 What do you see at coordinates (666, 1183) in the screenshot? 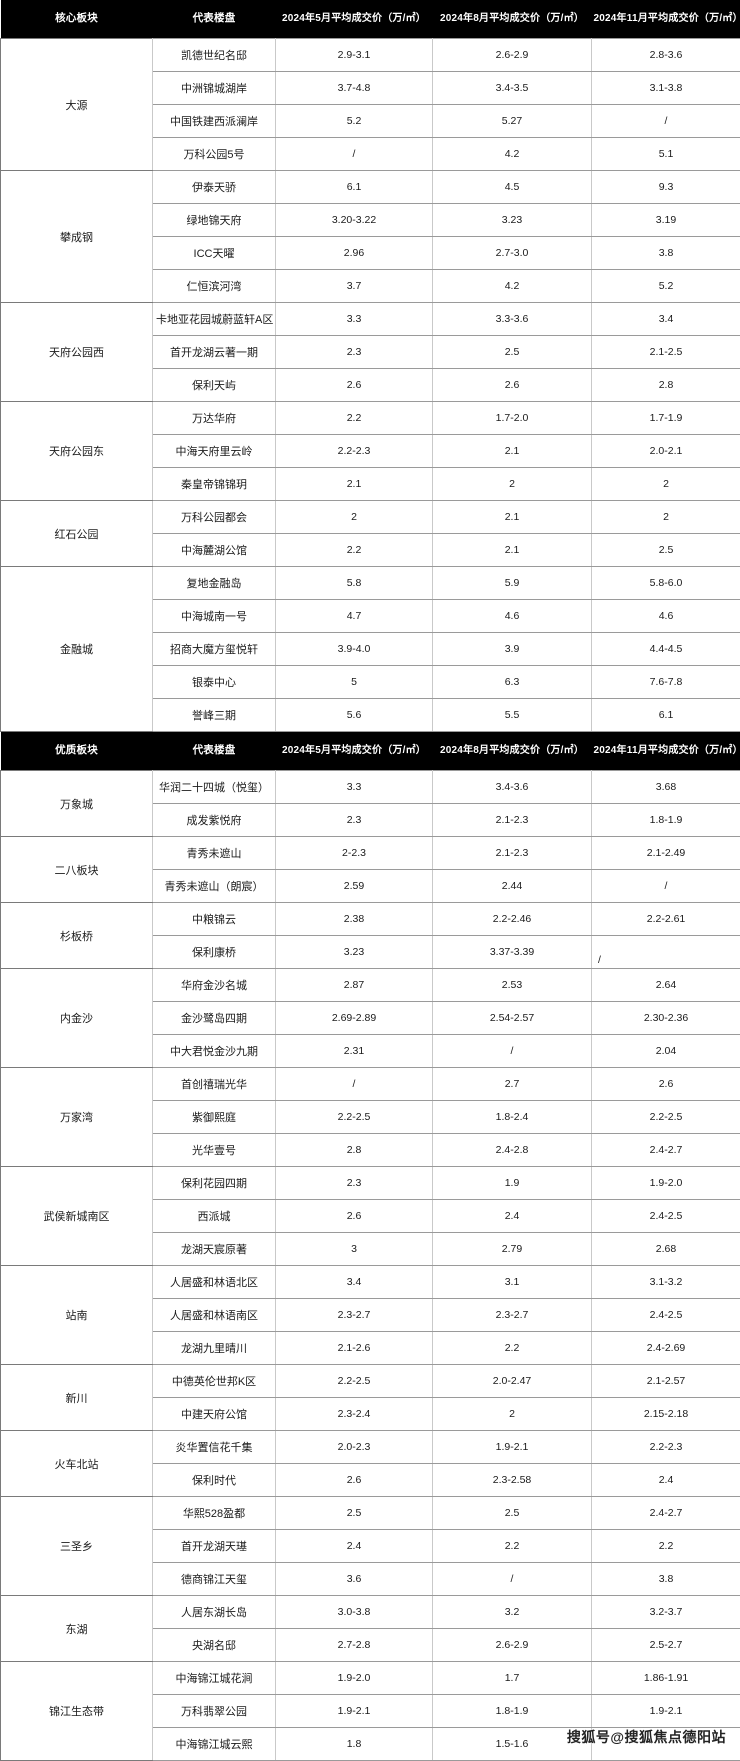
I see `price-cell-nov: 1.9-2.0` at bounding box center [666, 1183].